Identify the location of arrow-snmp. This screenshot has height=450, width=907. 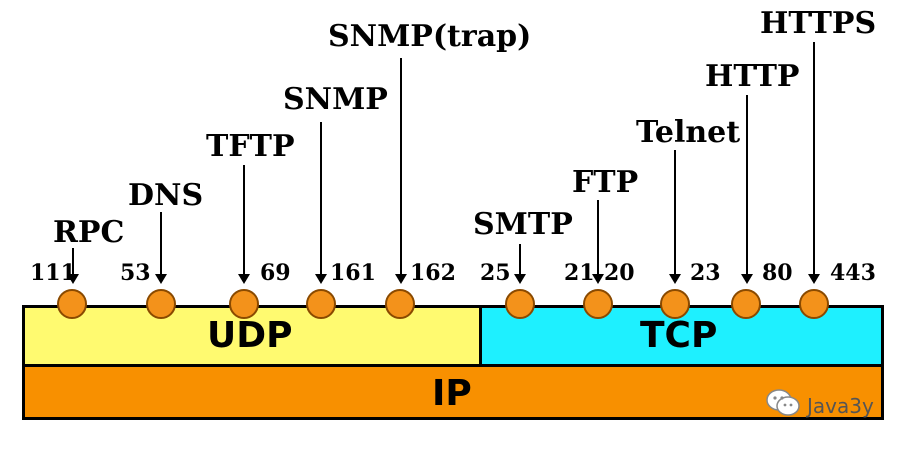
(321, 203).